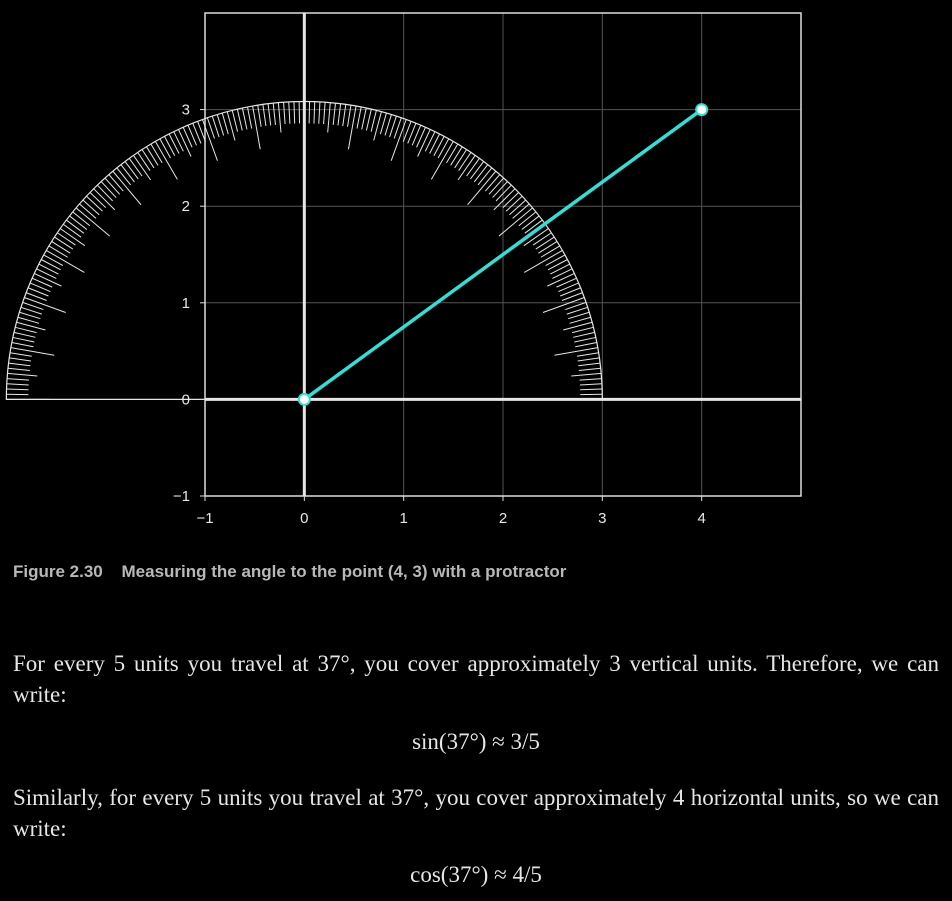 The image size is (952, 901). Describe the element at coordinates (701, 518) in the screenshot. I see `x-tick-label: 4` at that location.